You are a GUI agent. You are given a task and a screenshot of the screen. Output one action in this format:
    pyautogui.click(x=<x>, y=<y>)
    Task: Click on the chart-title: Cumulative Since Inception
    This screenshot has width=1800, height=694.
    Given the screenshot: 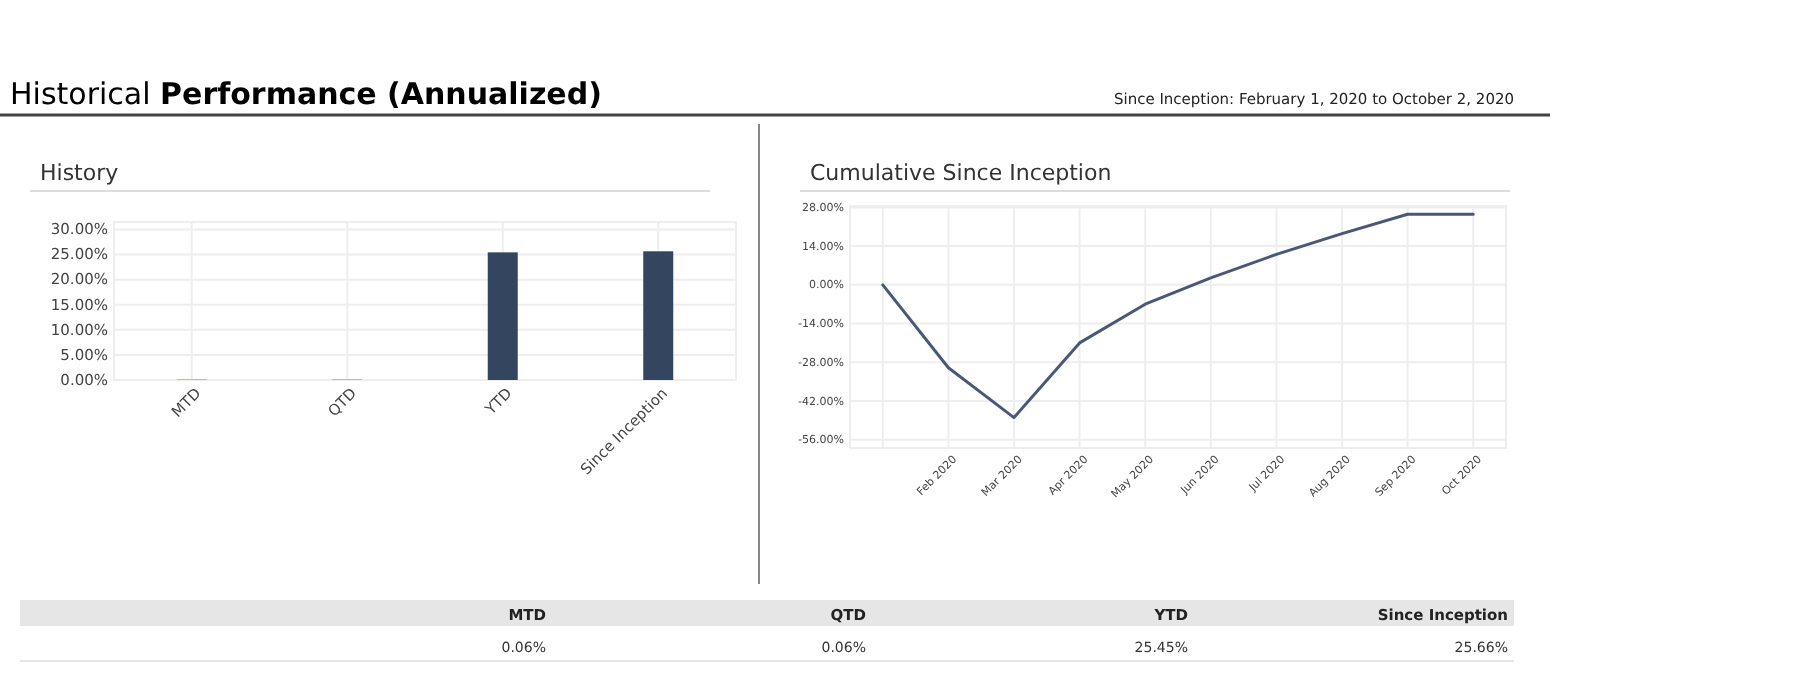 What is the action you would take?
    pyautogui.click(x=961, y=173)
    